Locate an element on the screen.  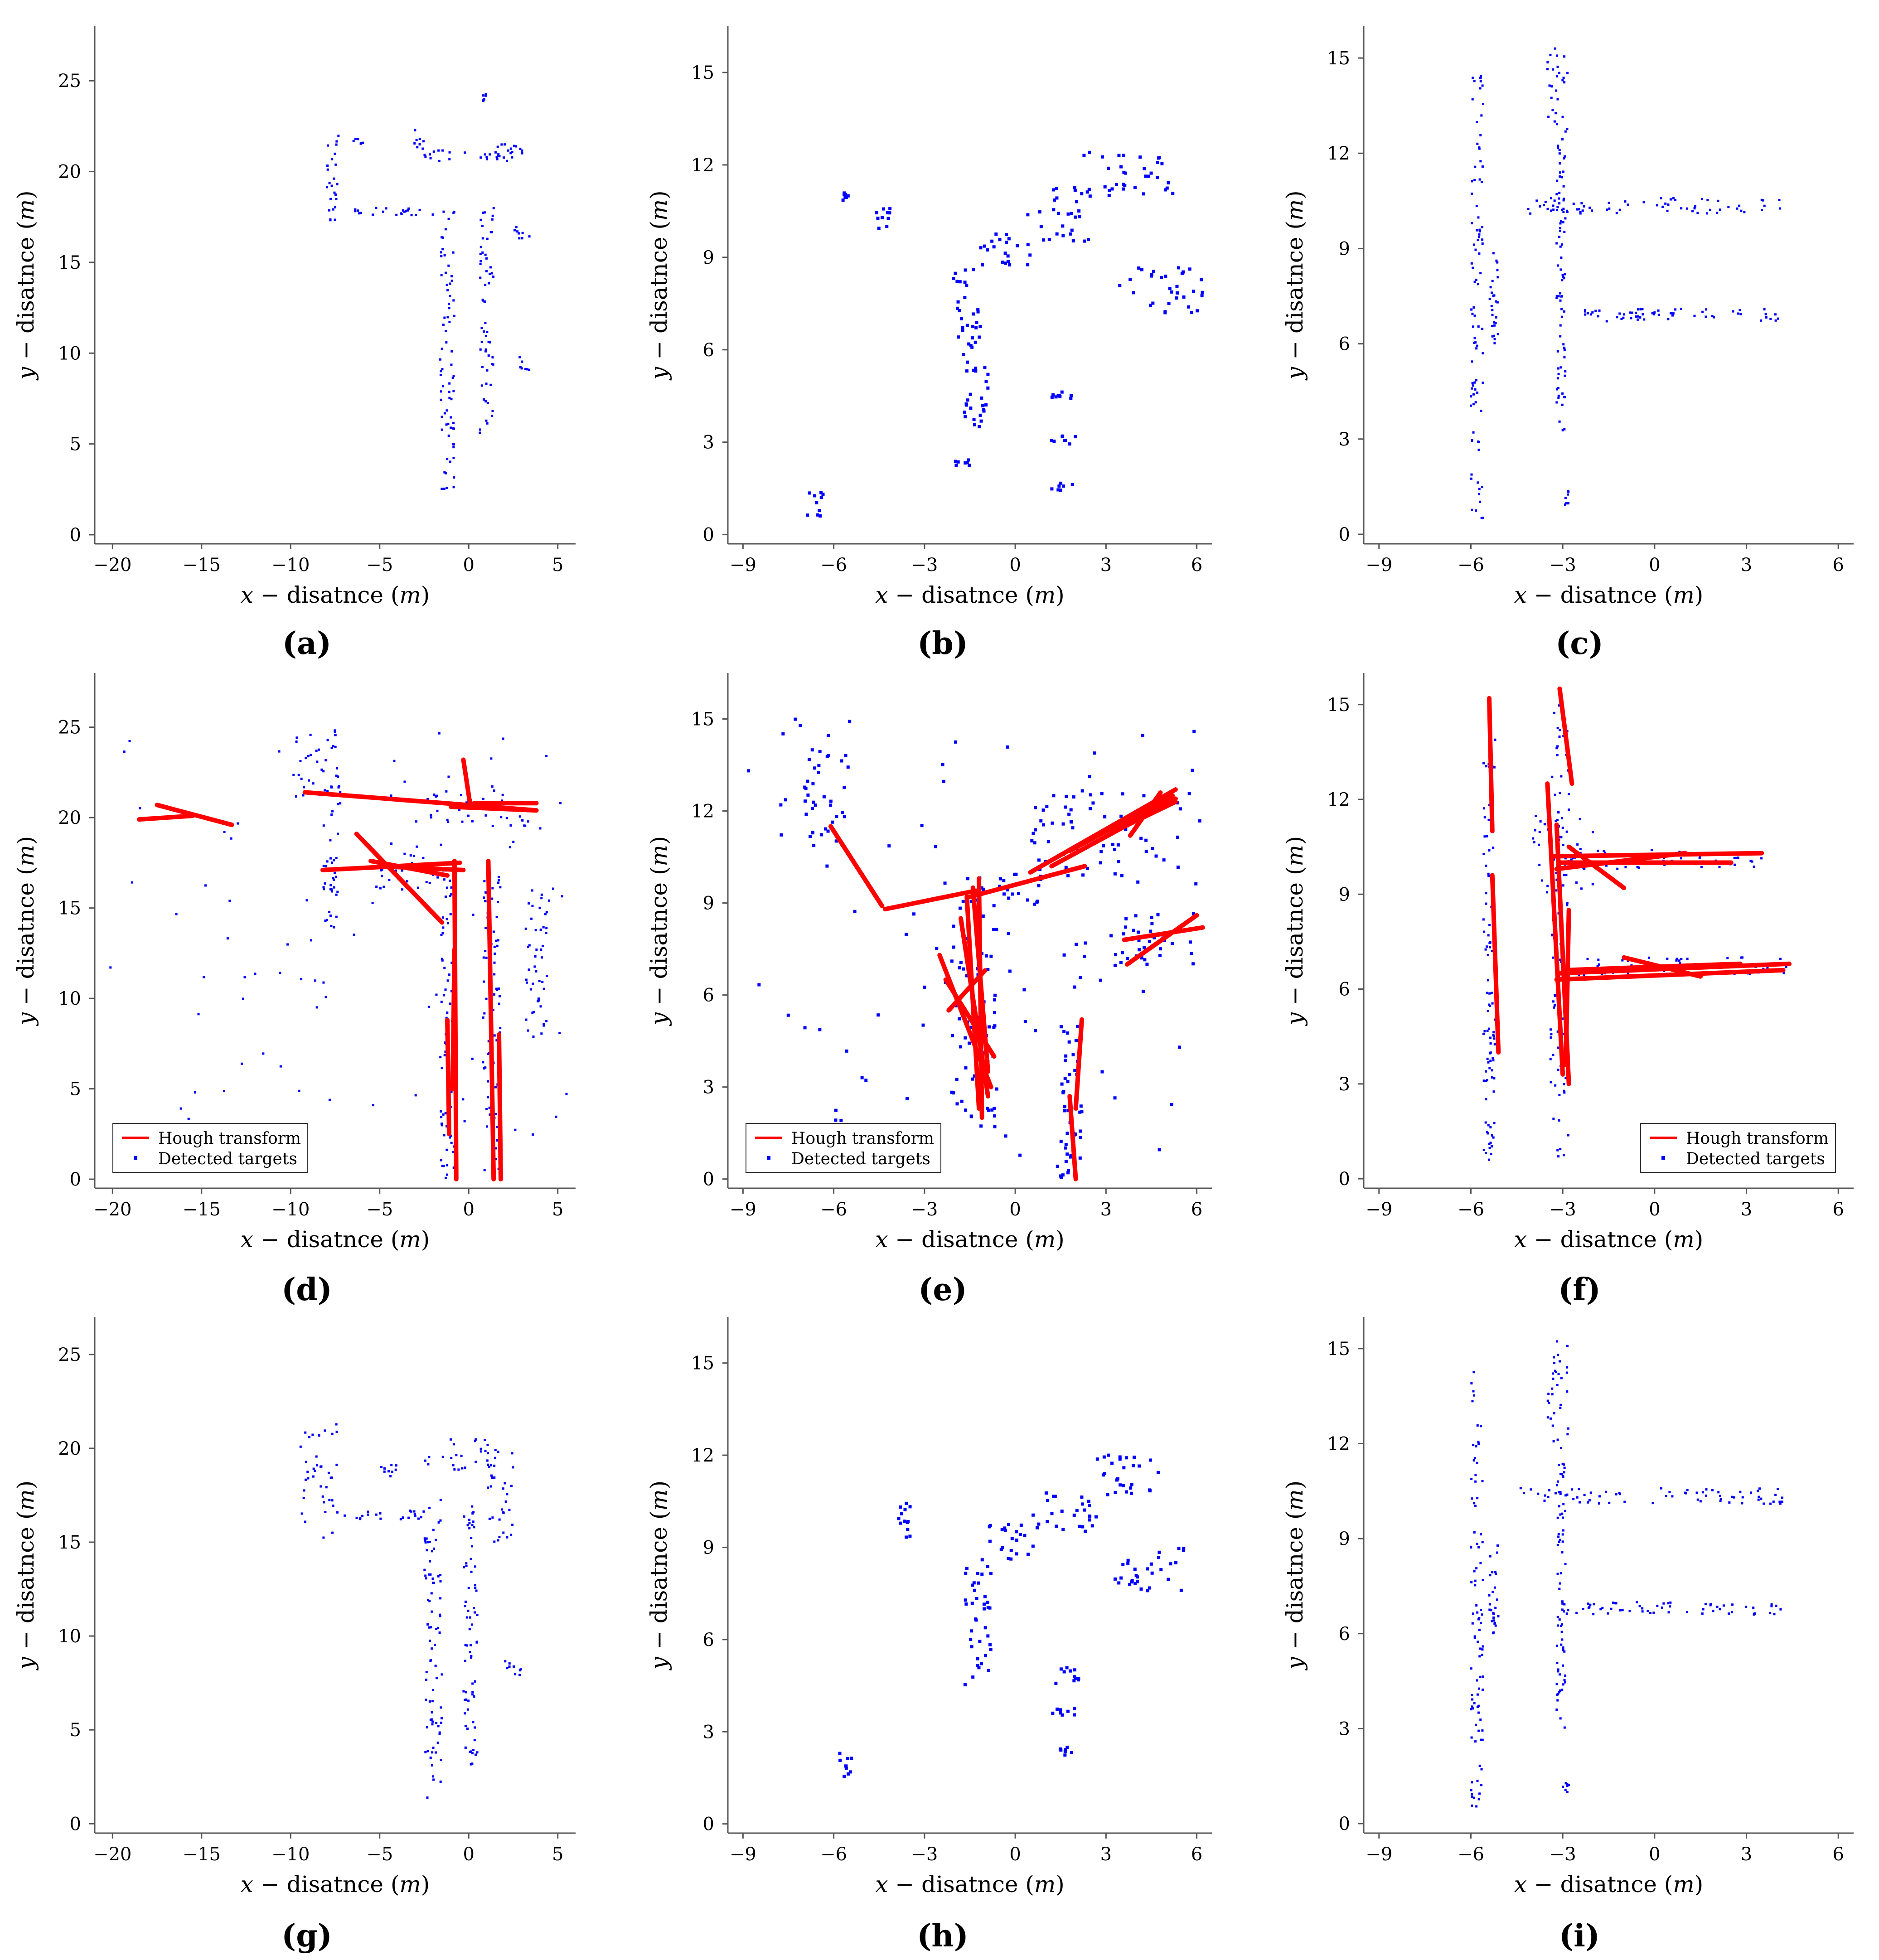
y-tick-label-b: 12 is located at coordinates (702, 165).